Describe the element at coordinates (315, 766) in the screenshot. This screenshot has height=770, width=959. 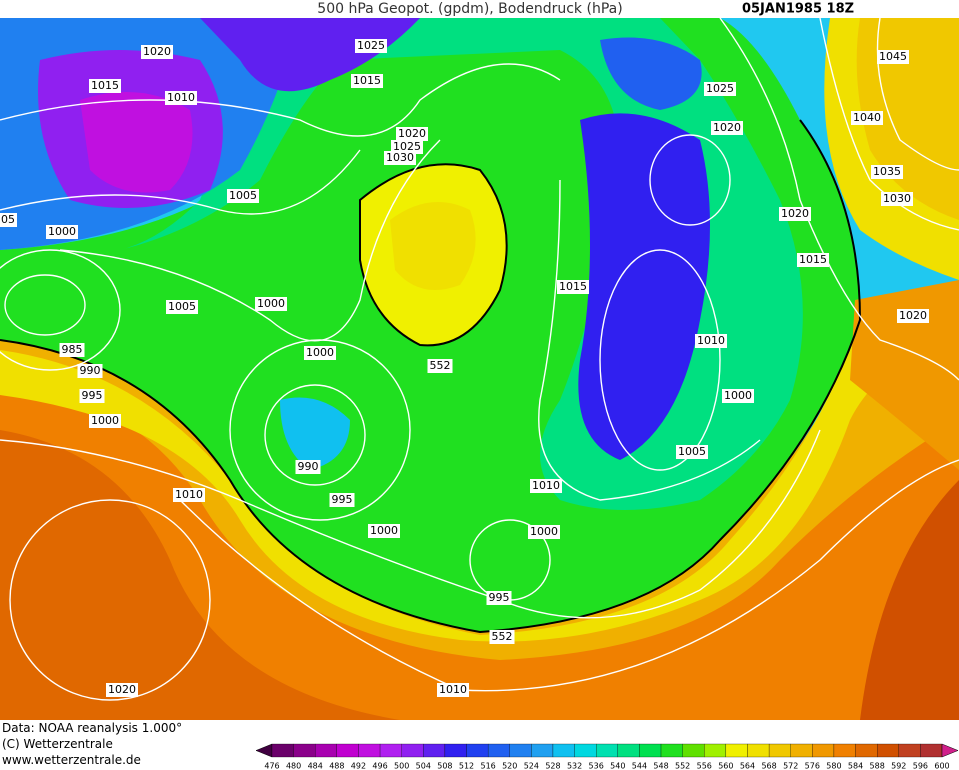
I see `colorbar-label: 484` at that location.